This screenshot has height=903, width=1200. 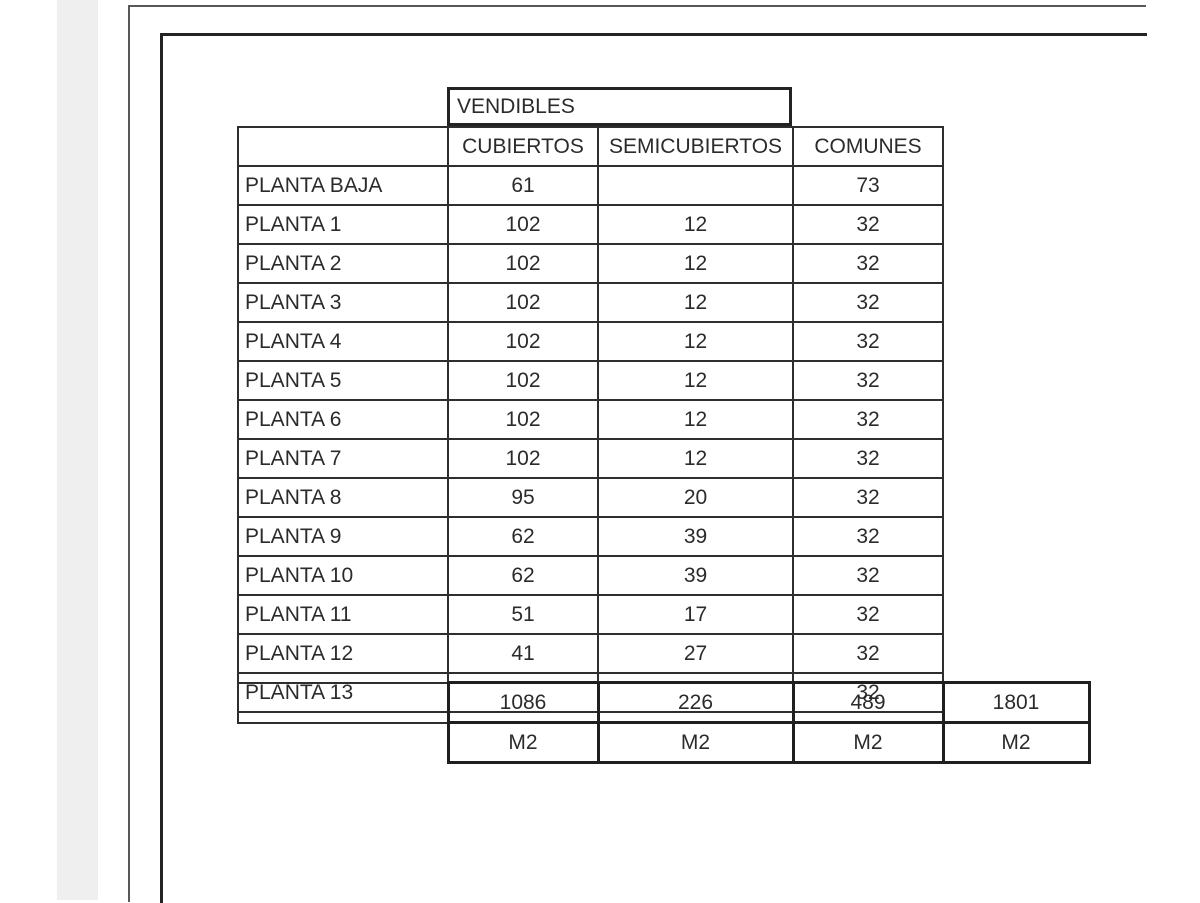 I want to click on units-semicubiertos: M2, so click(x=695, y=742).